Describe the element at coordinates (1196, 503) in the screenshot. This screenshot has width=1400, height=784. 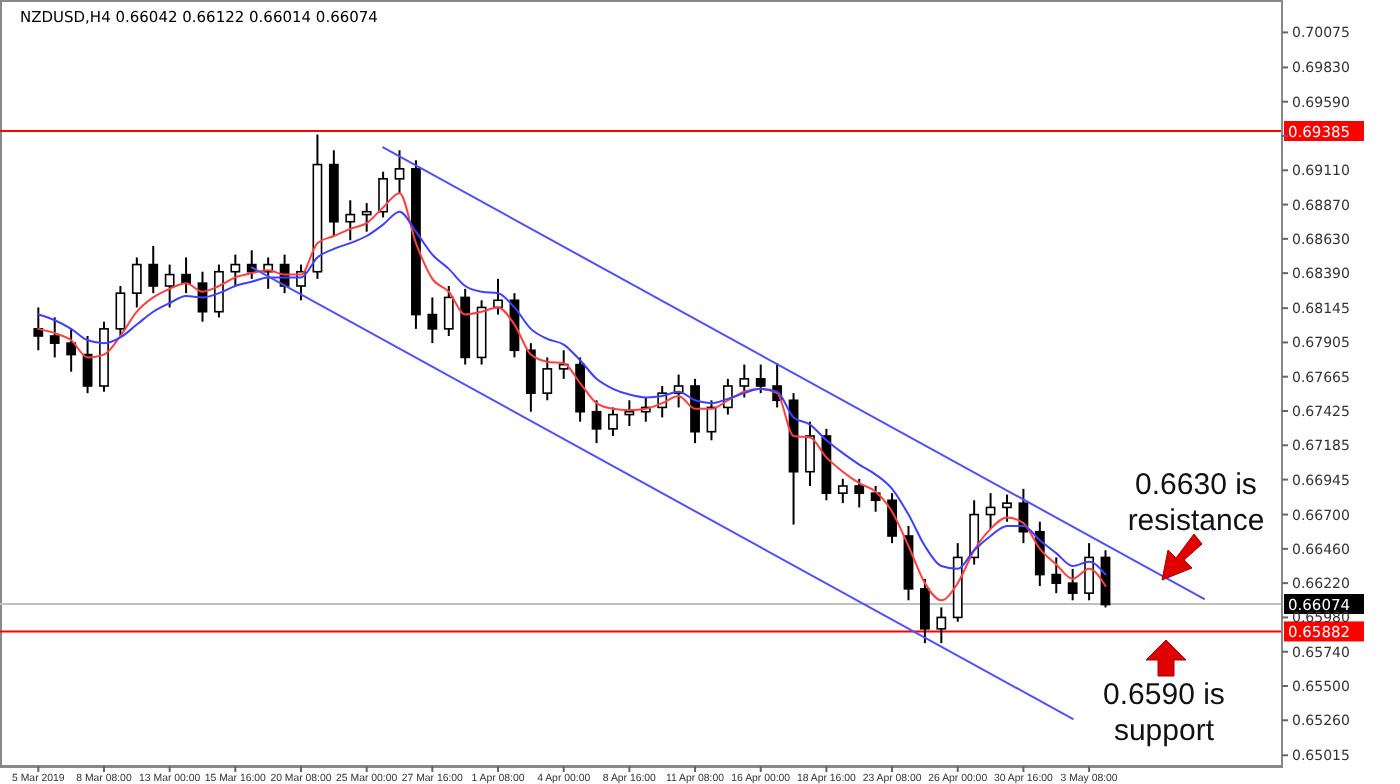
I see `annotation: 0.6630 is resistance` at that location.